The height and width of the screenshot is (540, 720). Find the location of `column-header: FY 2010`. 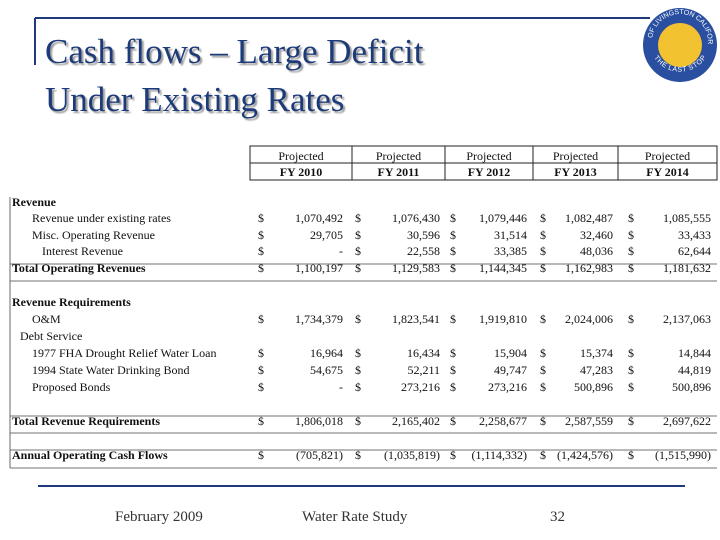

column-header: FY 2010 is located at coordinates (301, 172).